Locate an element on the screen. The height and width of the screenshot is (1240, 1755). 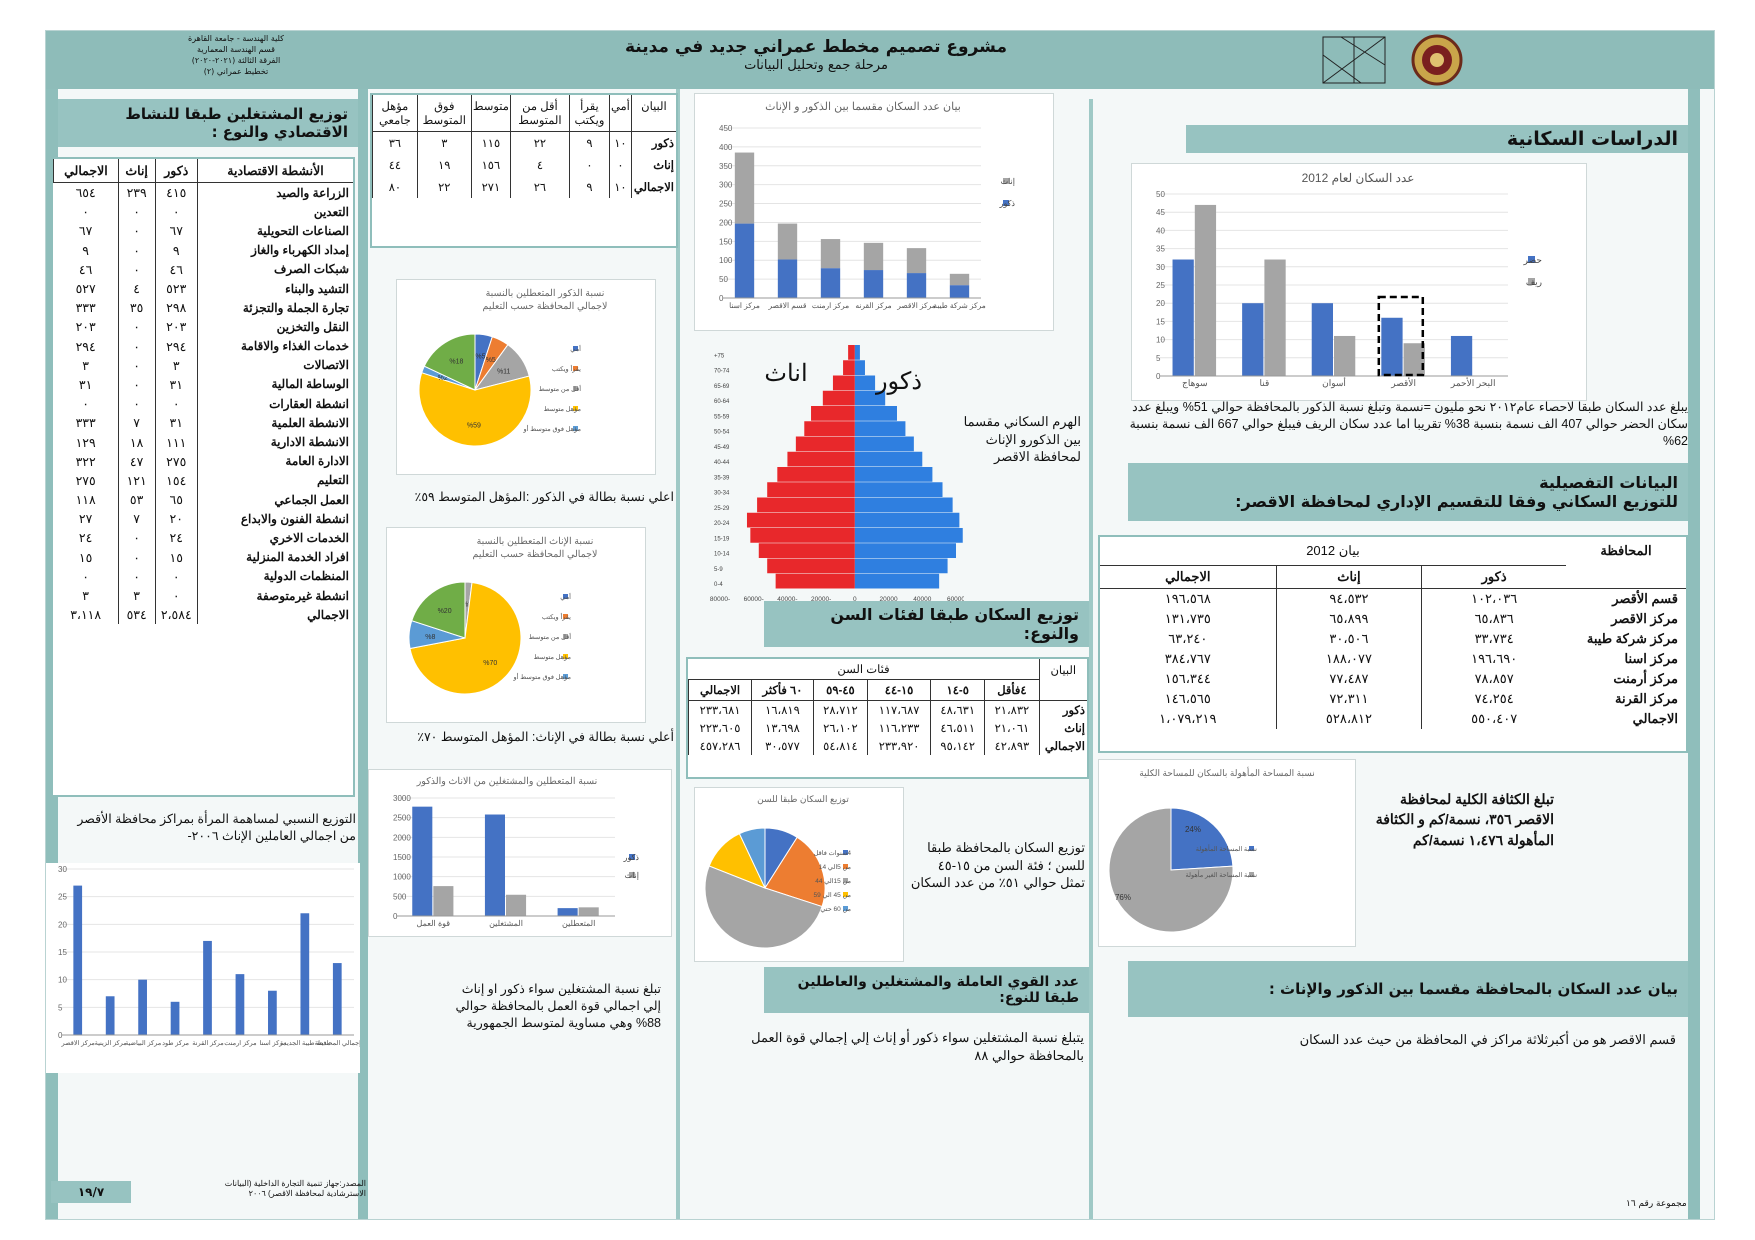
edu-cell: ١١٥ is located at coordinates (490, 142).